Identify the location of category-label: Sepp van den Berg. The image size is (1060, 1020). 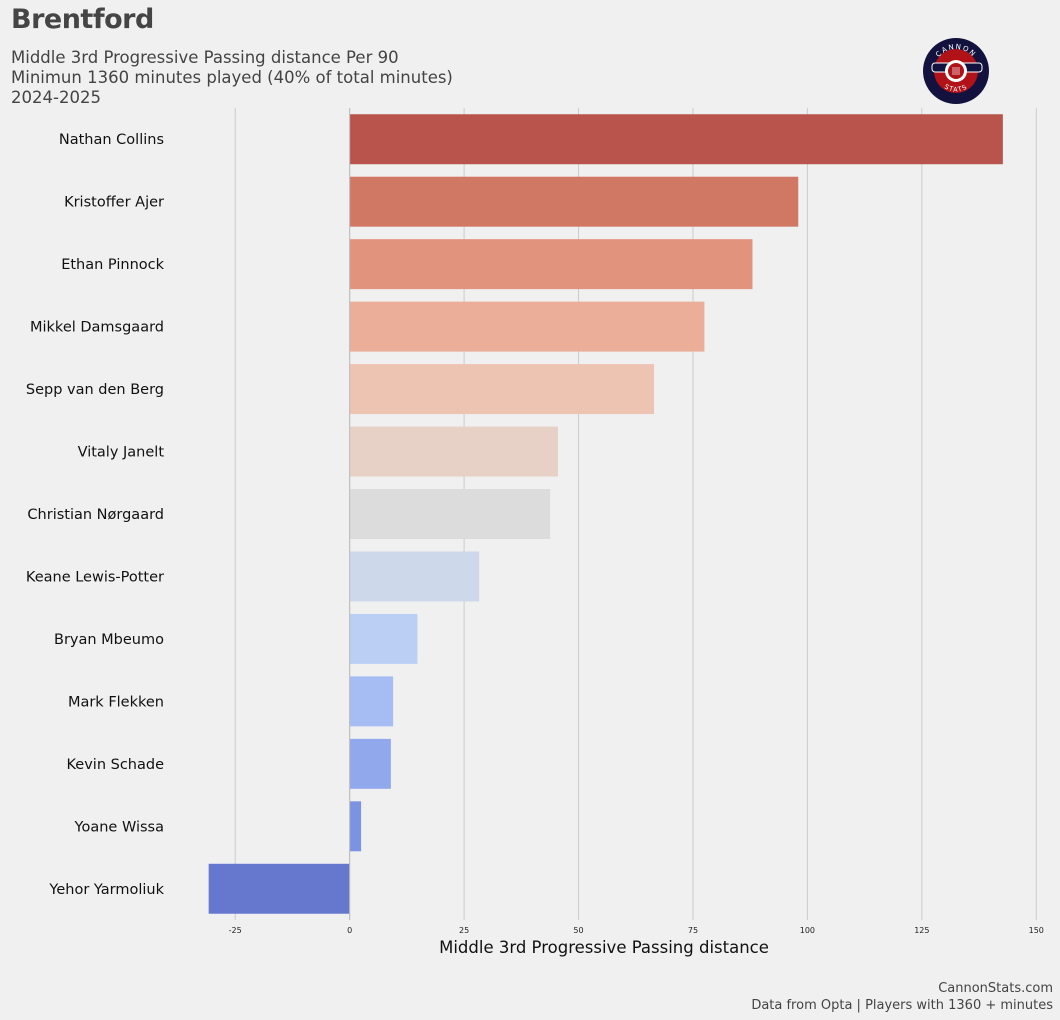
(95, 390).